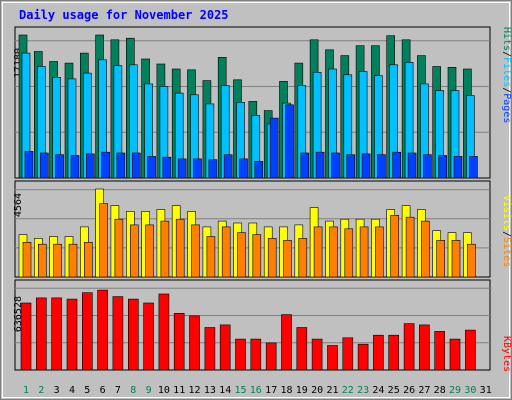 Image resolution: width=512 pixels, height=400 pixels. I want to click on x-tick-label: 14, so click(225, 390).